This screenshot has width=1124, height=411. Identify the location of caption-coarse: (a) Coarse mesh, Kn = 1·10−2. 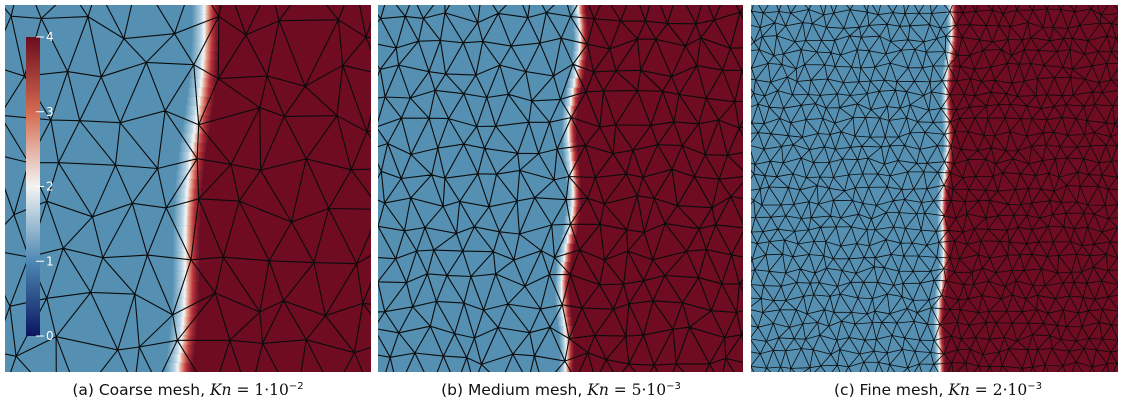
(188, 390).